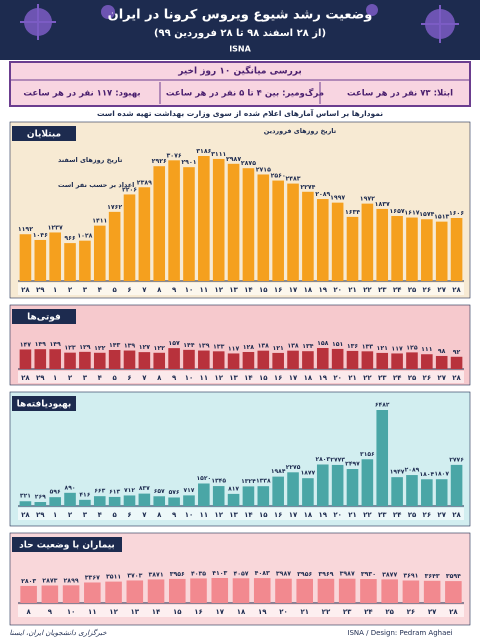  Describe the element at coordinates (411, 213) in the screenshot. I see `value-label: ۱۶۱۷` at that location.